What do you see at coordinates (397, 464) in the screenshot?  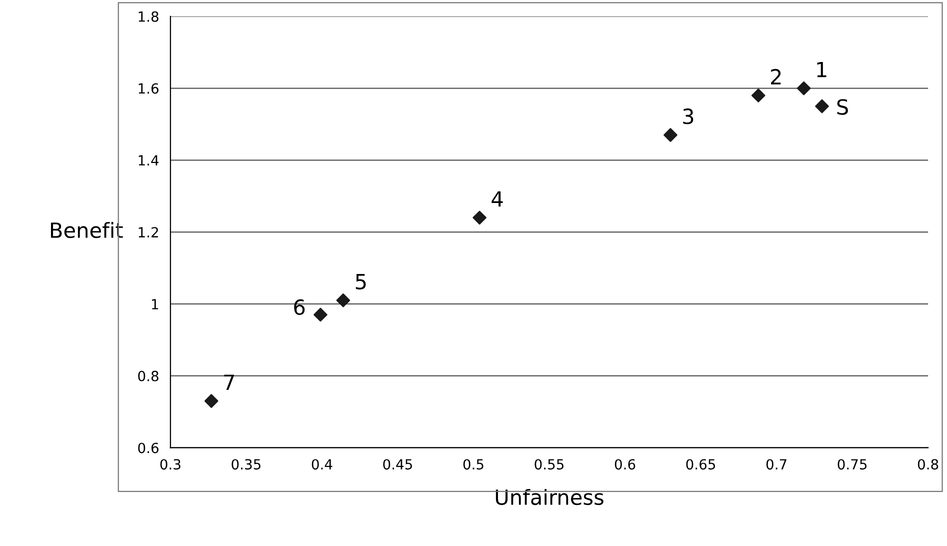 I see `x-tick-label: 0.45` at bounding box center [397, 464].